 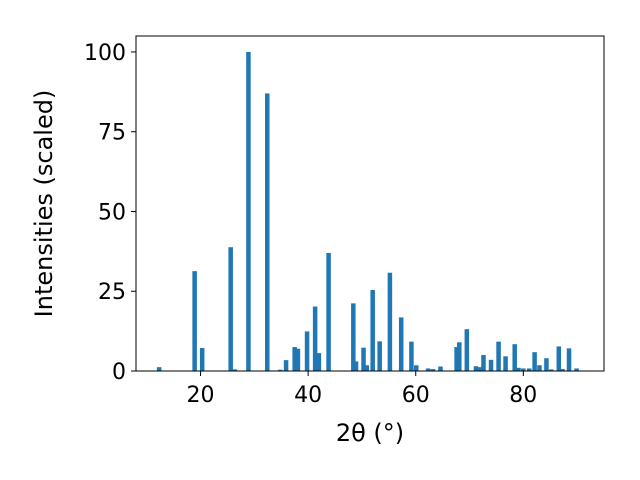 What do you see at coordinates (362, 389) in the screenshot?
I see `x-axis: 20 40 60 80` at bounding box center [362, 389].